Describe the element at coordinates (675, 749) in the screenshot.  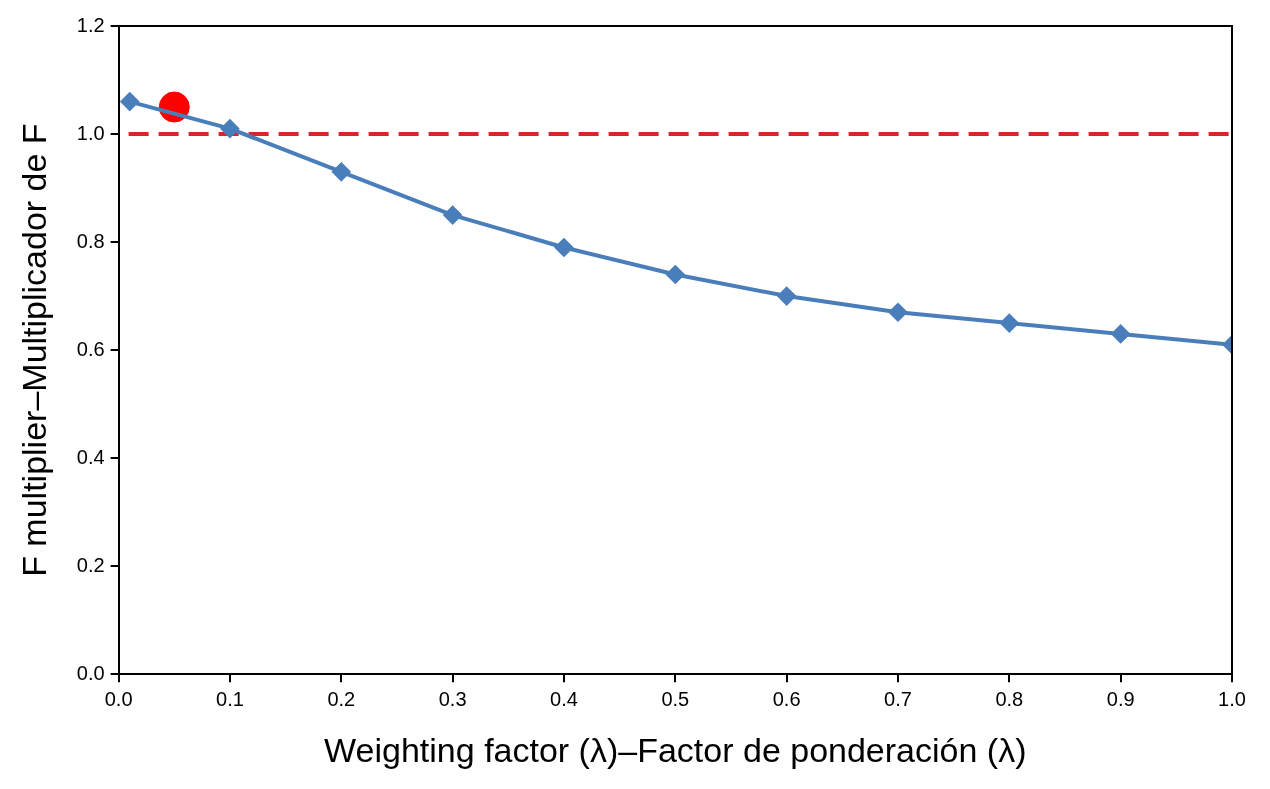
I see `x-axis-title: Weighting factor (λ)–Factor de ponderación (λ)` at that location.